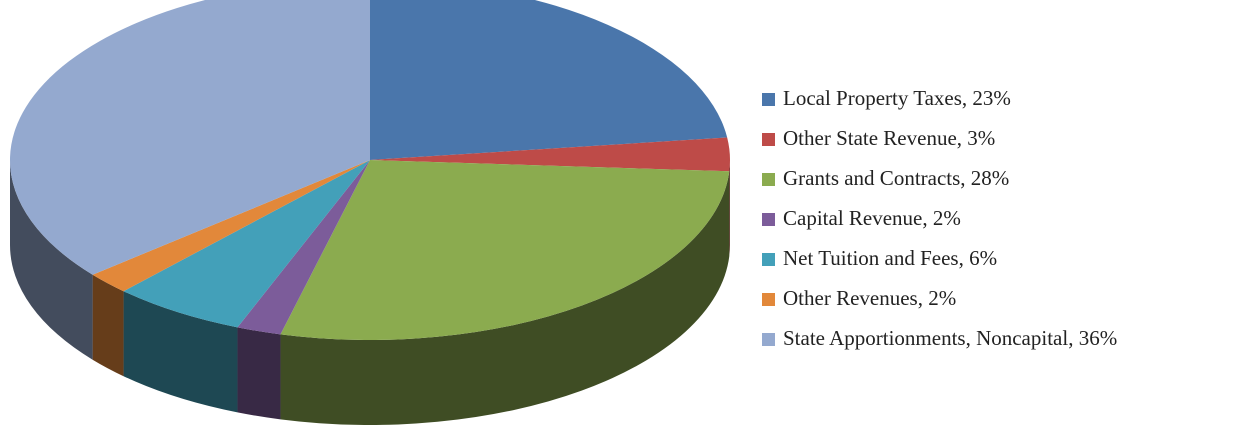 This screenshot has height=429, width=1246. What do you see at coordinates (950, 338) in the screenshot?
I see `legend-label: State Apportionments, Noncapital, 36%` at bounding box center [950, 338].